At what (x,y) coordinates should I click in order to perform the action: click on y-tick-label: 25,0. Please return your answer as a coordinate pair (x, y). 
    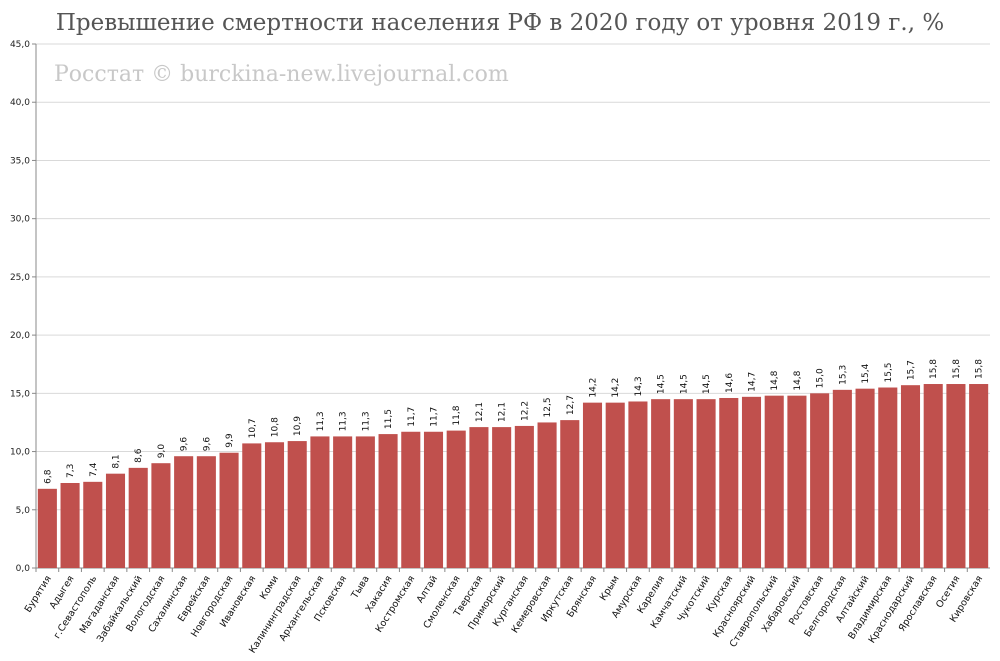
    Looking at the image, I should click on (20, 278).